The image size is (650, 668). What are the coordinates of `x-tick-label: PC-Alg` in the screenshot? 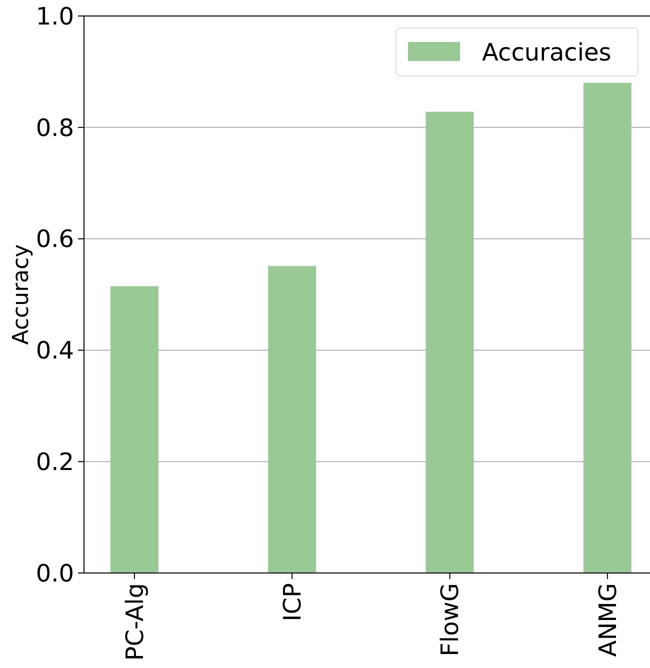 It's located at (134, 622).